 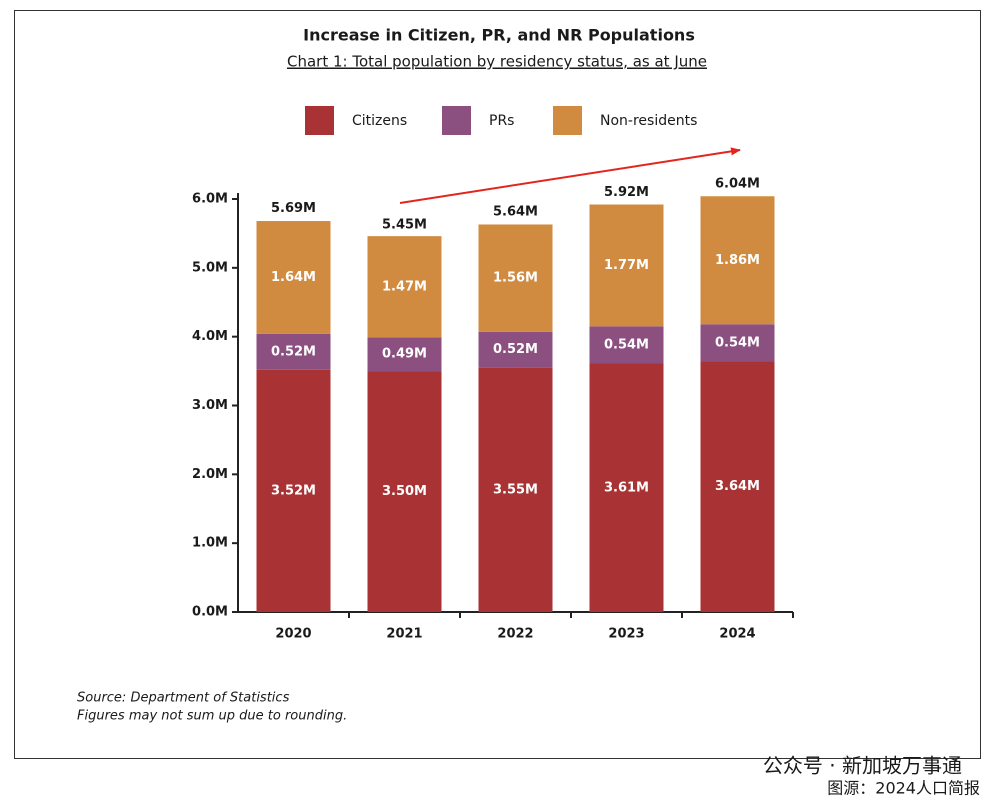 I want to click on y-tick-label: 1.0M, so click(x=210, y=543).